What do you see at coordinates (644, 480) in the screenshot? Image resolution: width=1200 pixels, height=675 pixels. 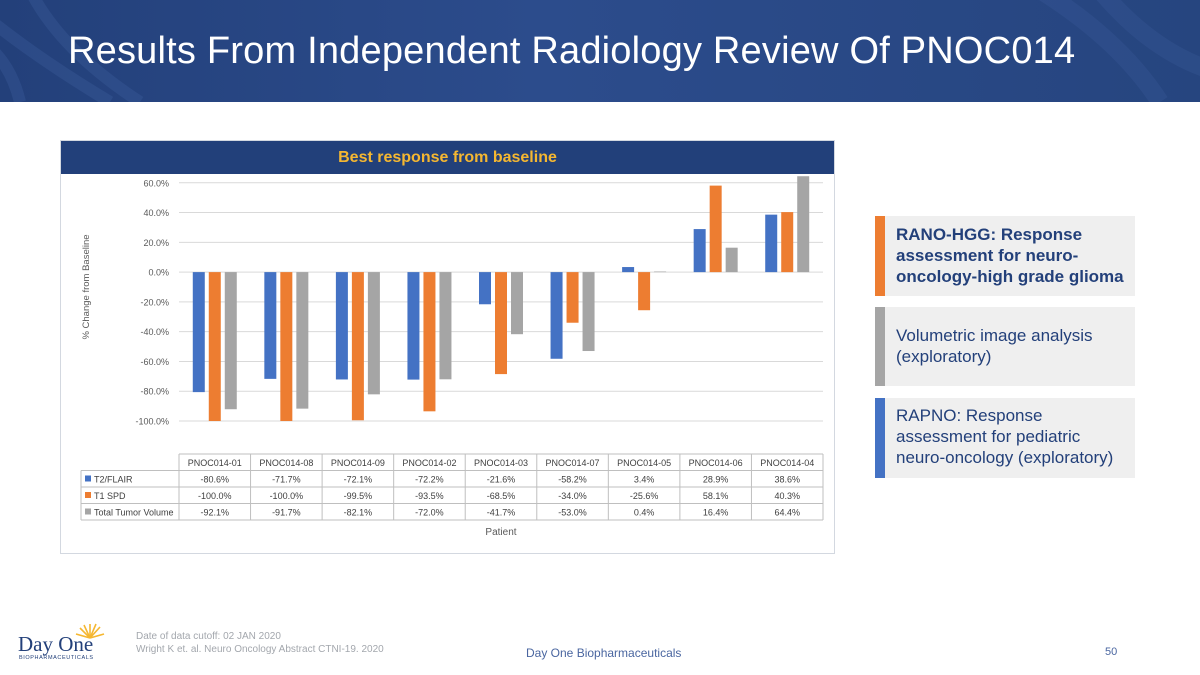 I see `data-label: 3.4%` at bounding box center [644, 480].